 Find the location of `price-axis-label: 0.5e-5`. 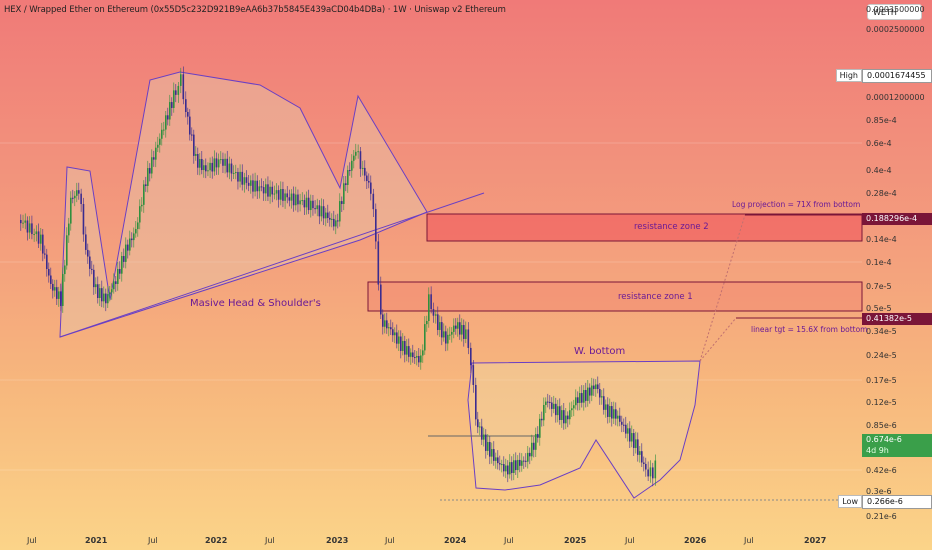

price-axis-label: 0.5e-5 is located at coordinates (879, 308).